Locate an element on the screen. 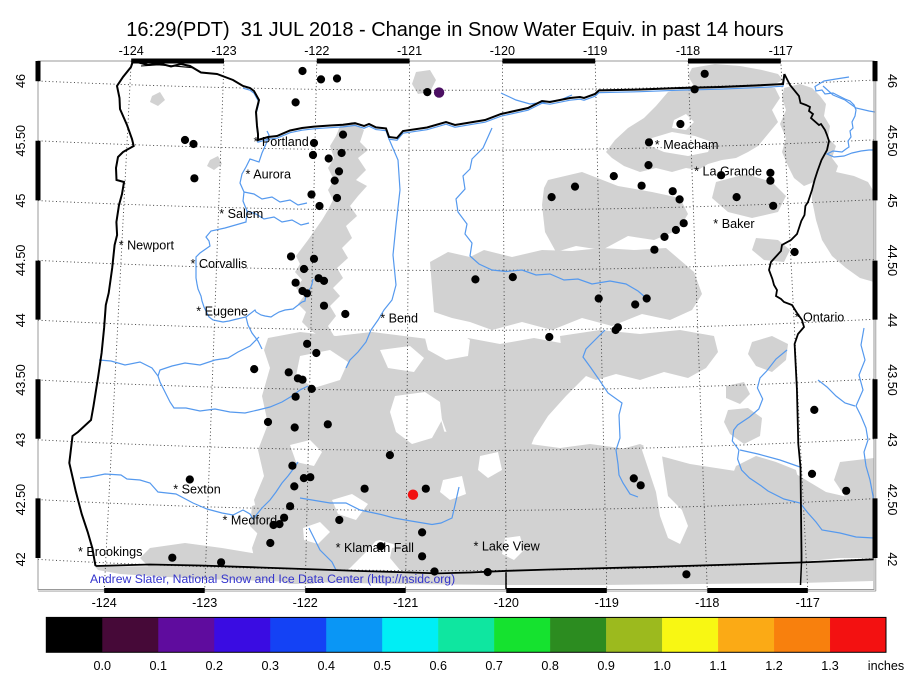 The width and height of the screenshot is (913, 681). svg-text: 0.3 is located at coordinates (270, 666).